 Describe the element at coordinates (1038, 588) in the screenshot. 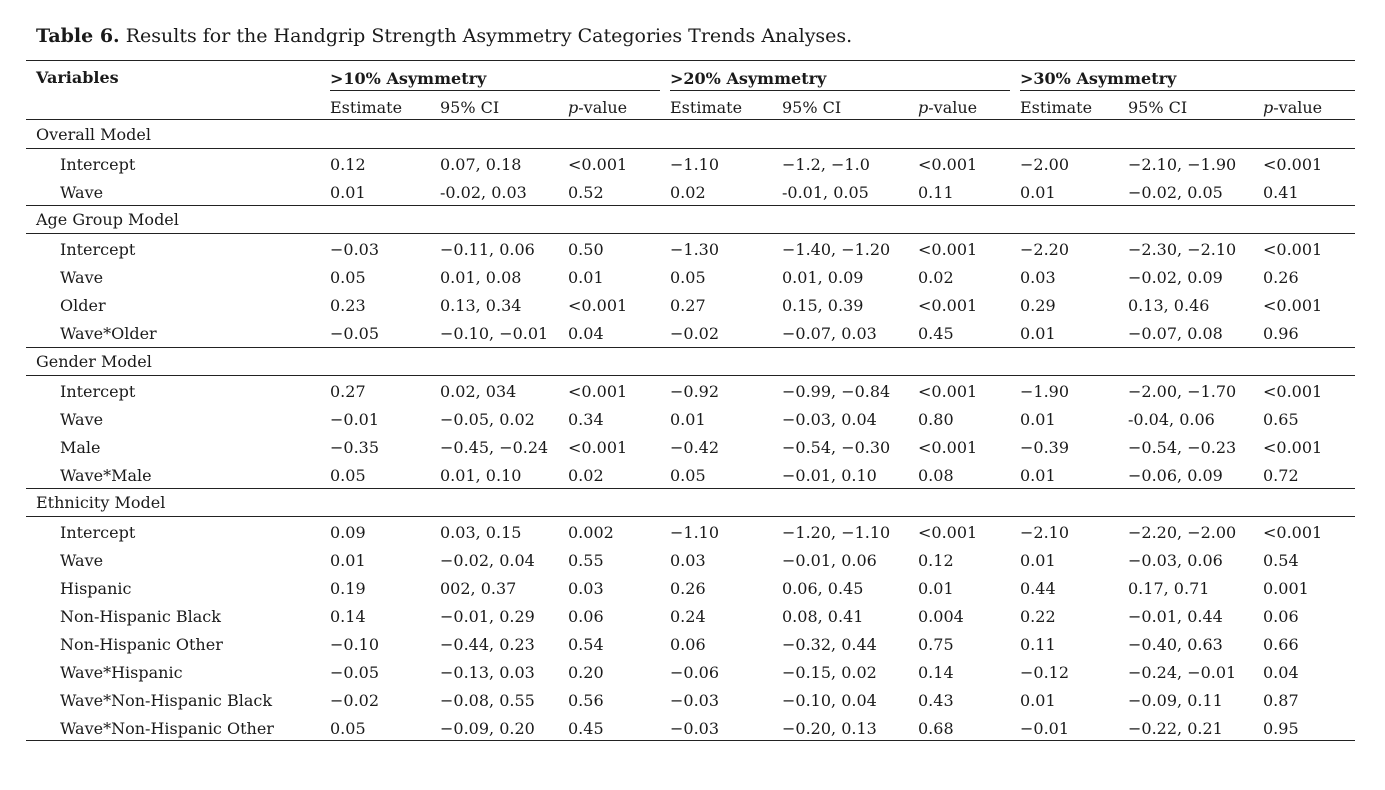

I see `table-cell: 0.44` at that location.